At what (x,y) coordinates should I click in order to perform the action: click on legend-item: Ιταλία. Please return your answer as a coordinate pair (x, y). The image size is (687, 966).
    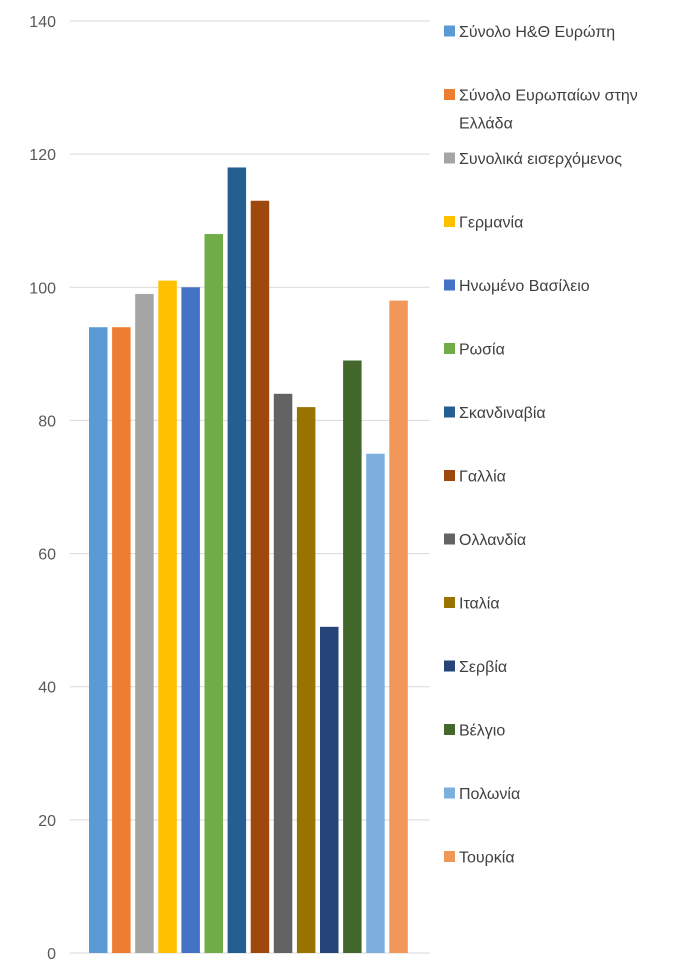
    Looking at the image, I should click on (472, 604).